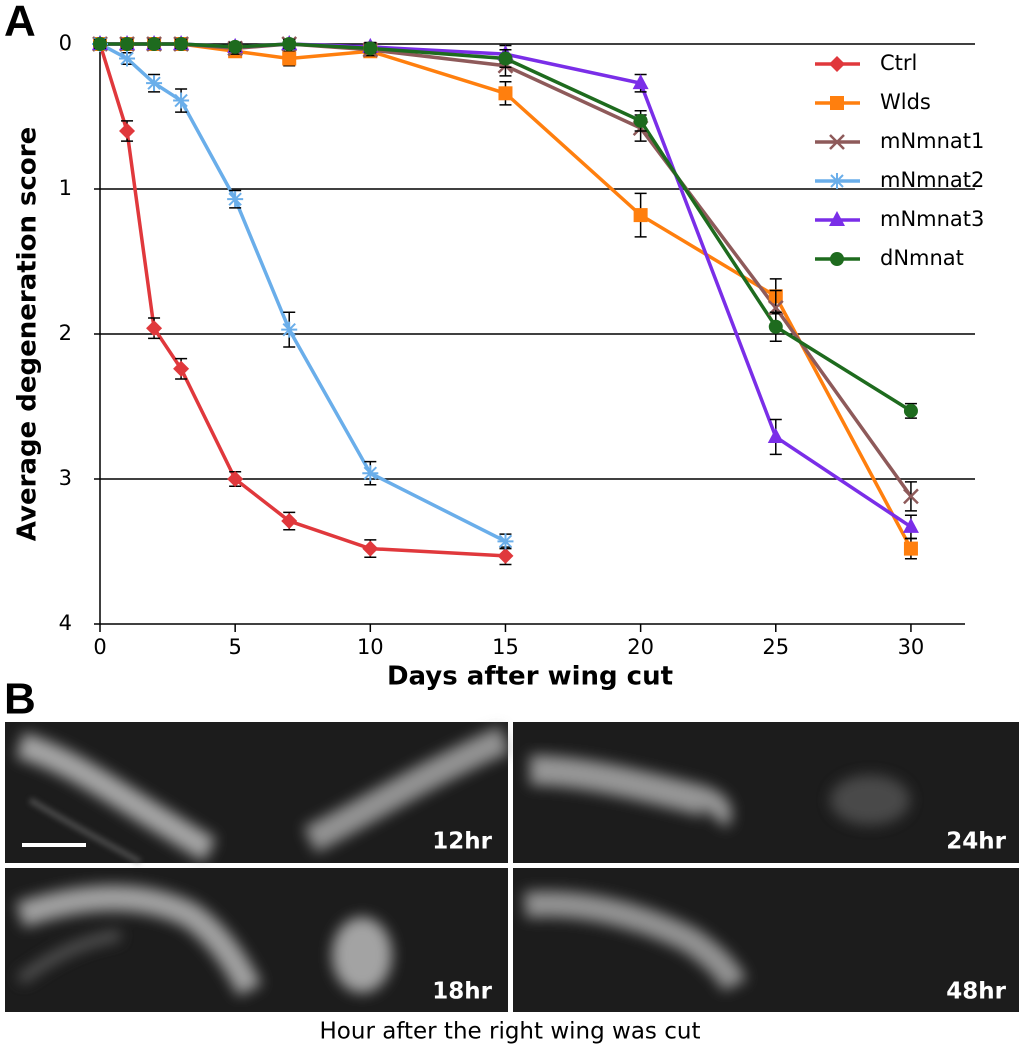  I want to click on y-axis-title: Average degeneration score, so click(28, 334).